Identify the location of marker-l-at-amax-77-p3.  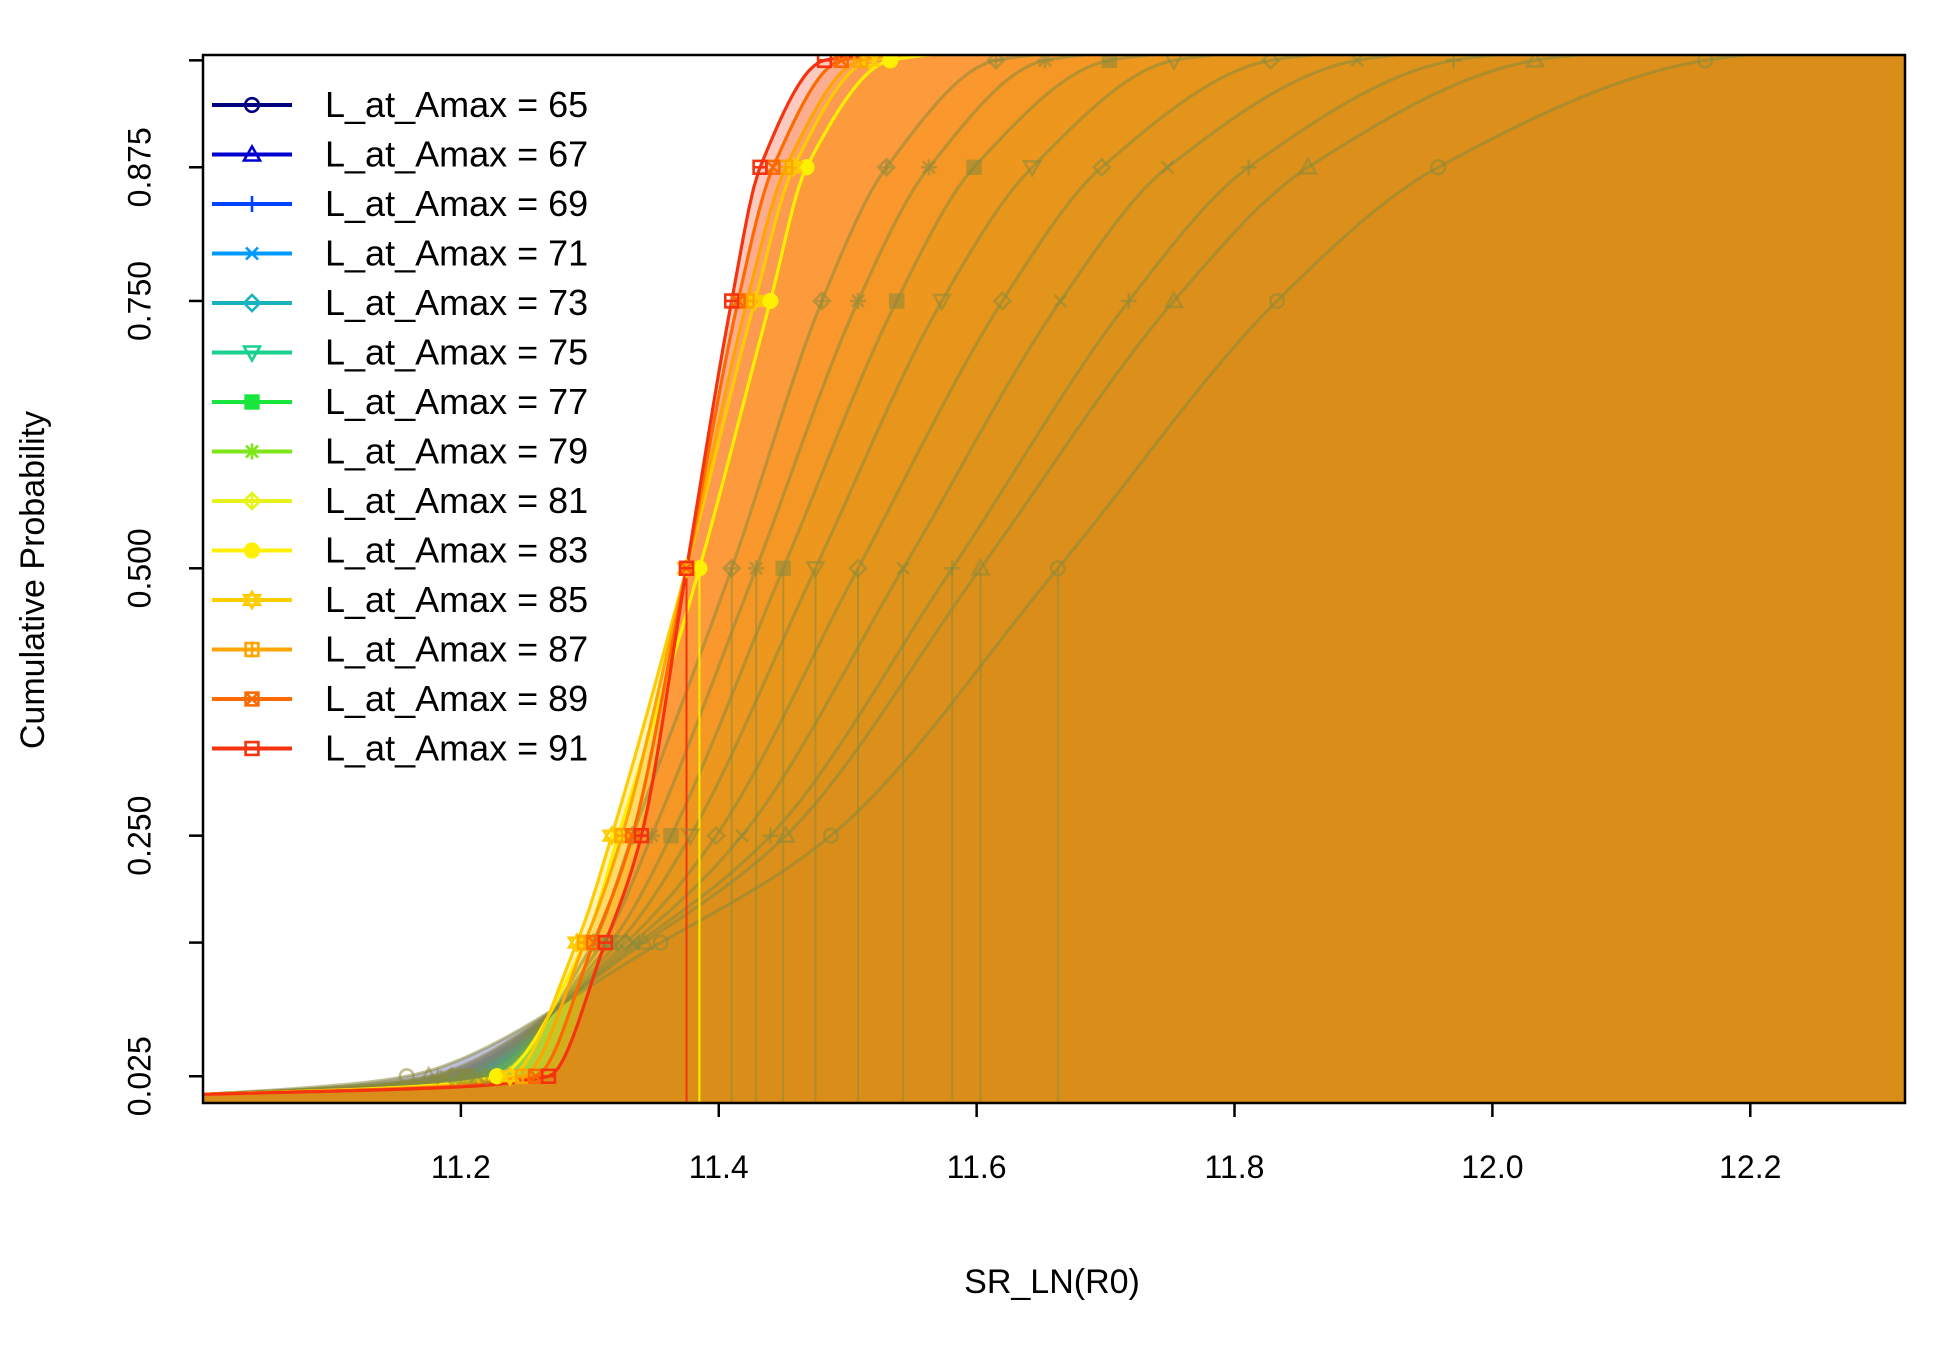
(783, 568).